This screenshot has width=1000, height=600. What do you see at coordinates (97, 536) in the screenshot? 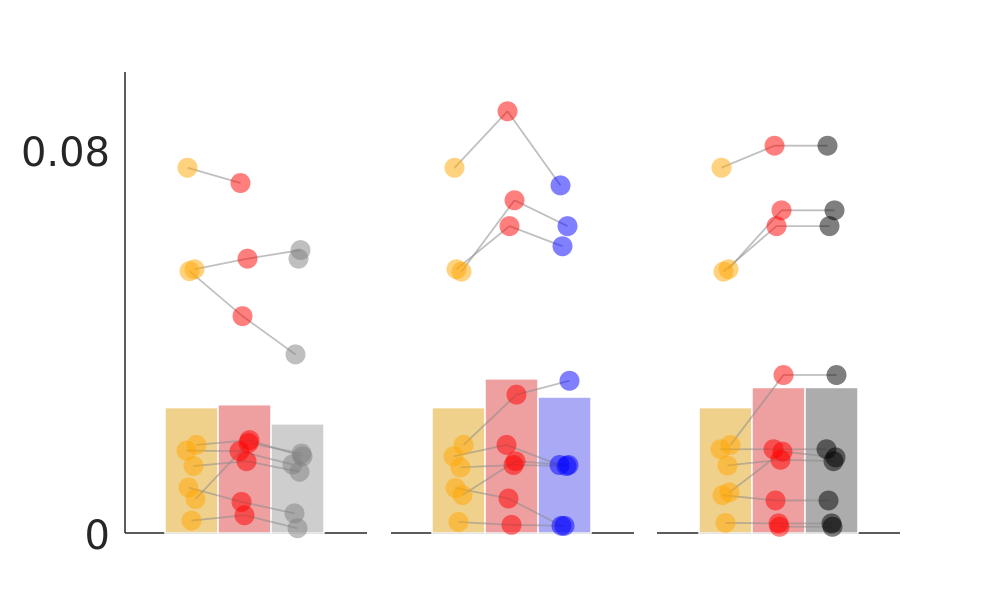
I see `y-tick-label-bottom: 0` at bounding box center [97, 536].